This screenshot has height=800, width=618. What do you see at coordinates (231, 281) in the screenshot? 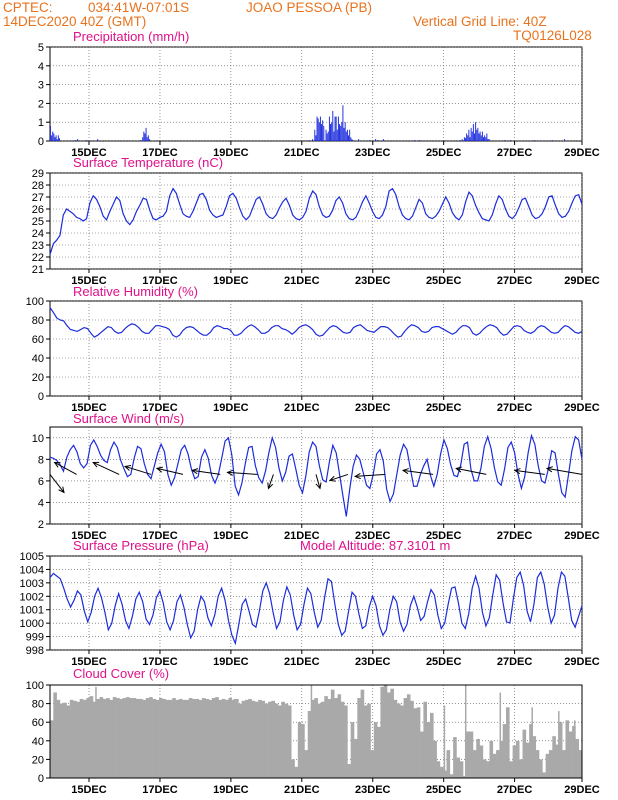
I see `temp-xtick-label: 19DEC` at bounding box center [231, 281].